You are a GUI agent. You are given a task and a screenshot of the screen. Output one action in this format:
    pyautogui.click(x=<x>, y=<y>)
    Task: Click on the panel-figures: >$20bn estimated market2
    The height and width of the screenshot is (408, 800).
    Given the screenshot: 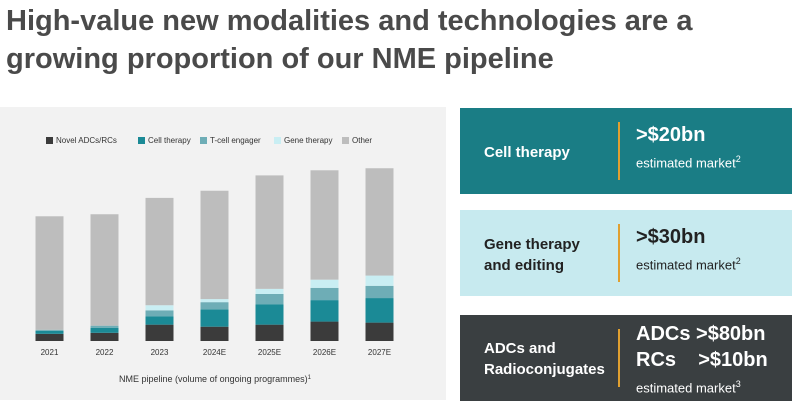 What is the action you would take?
    pyautogui.click(x=688, y=148)
    